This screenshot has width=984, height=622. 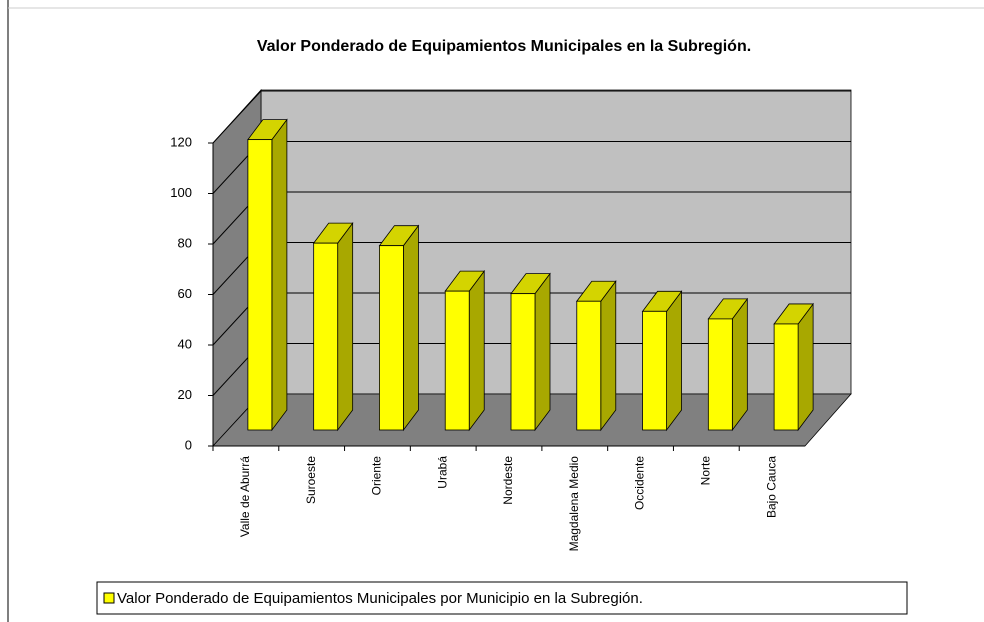 What do you see at coordinates (508, 480) in the screenshot?
I see `x-tick-label: Nordeste` at bounding box center [508, 480].